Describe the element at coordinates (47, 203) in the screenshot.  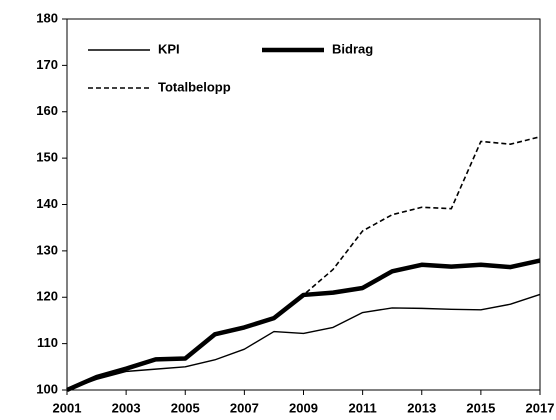
I see `y-tick-label: 140` at that location.